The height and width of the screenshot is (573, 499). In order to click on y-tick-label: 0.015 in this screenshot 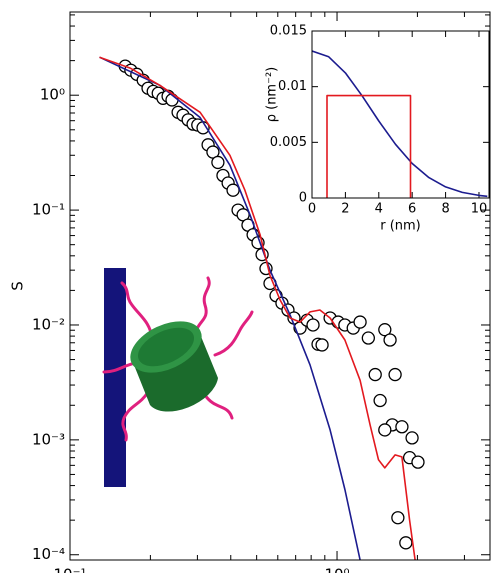, I will do `click(288, 31)`.